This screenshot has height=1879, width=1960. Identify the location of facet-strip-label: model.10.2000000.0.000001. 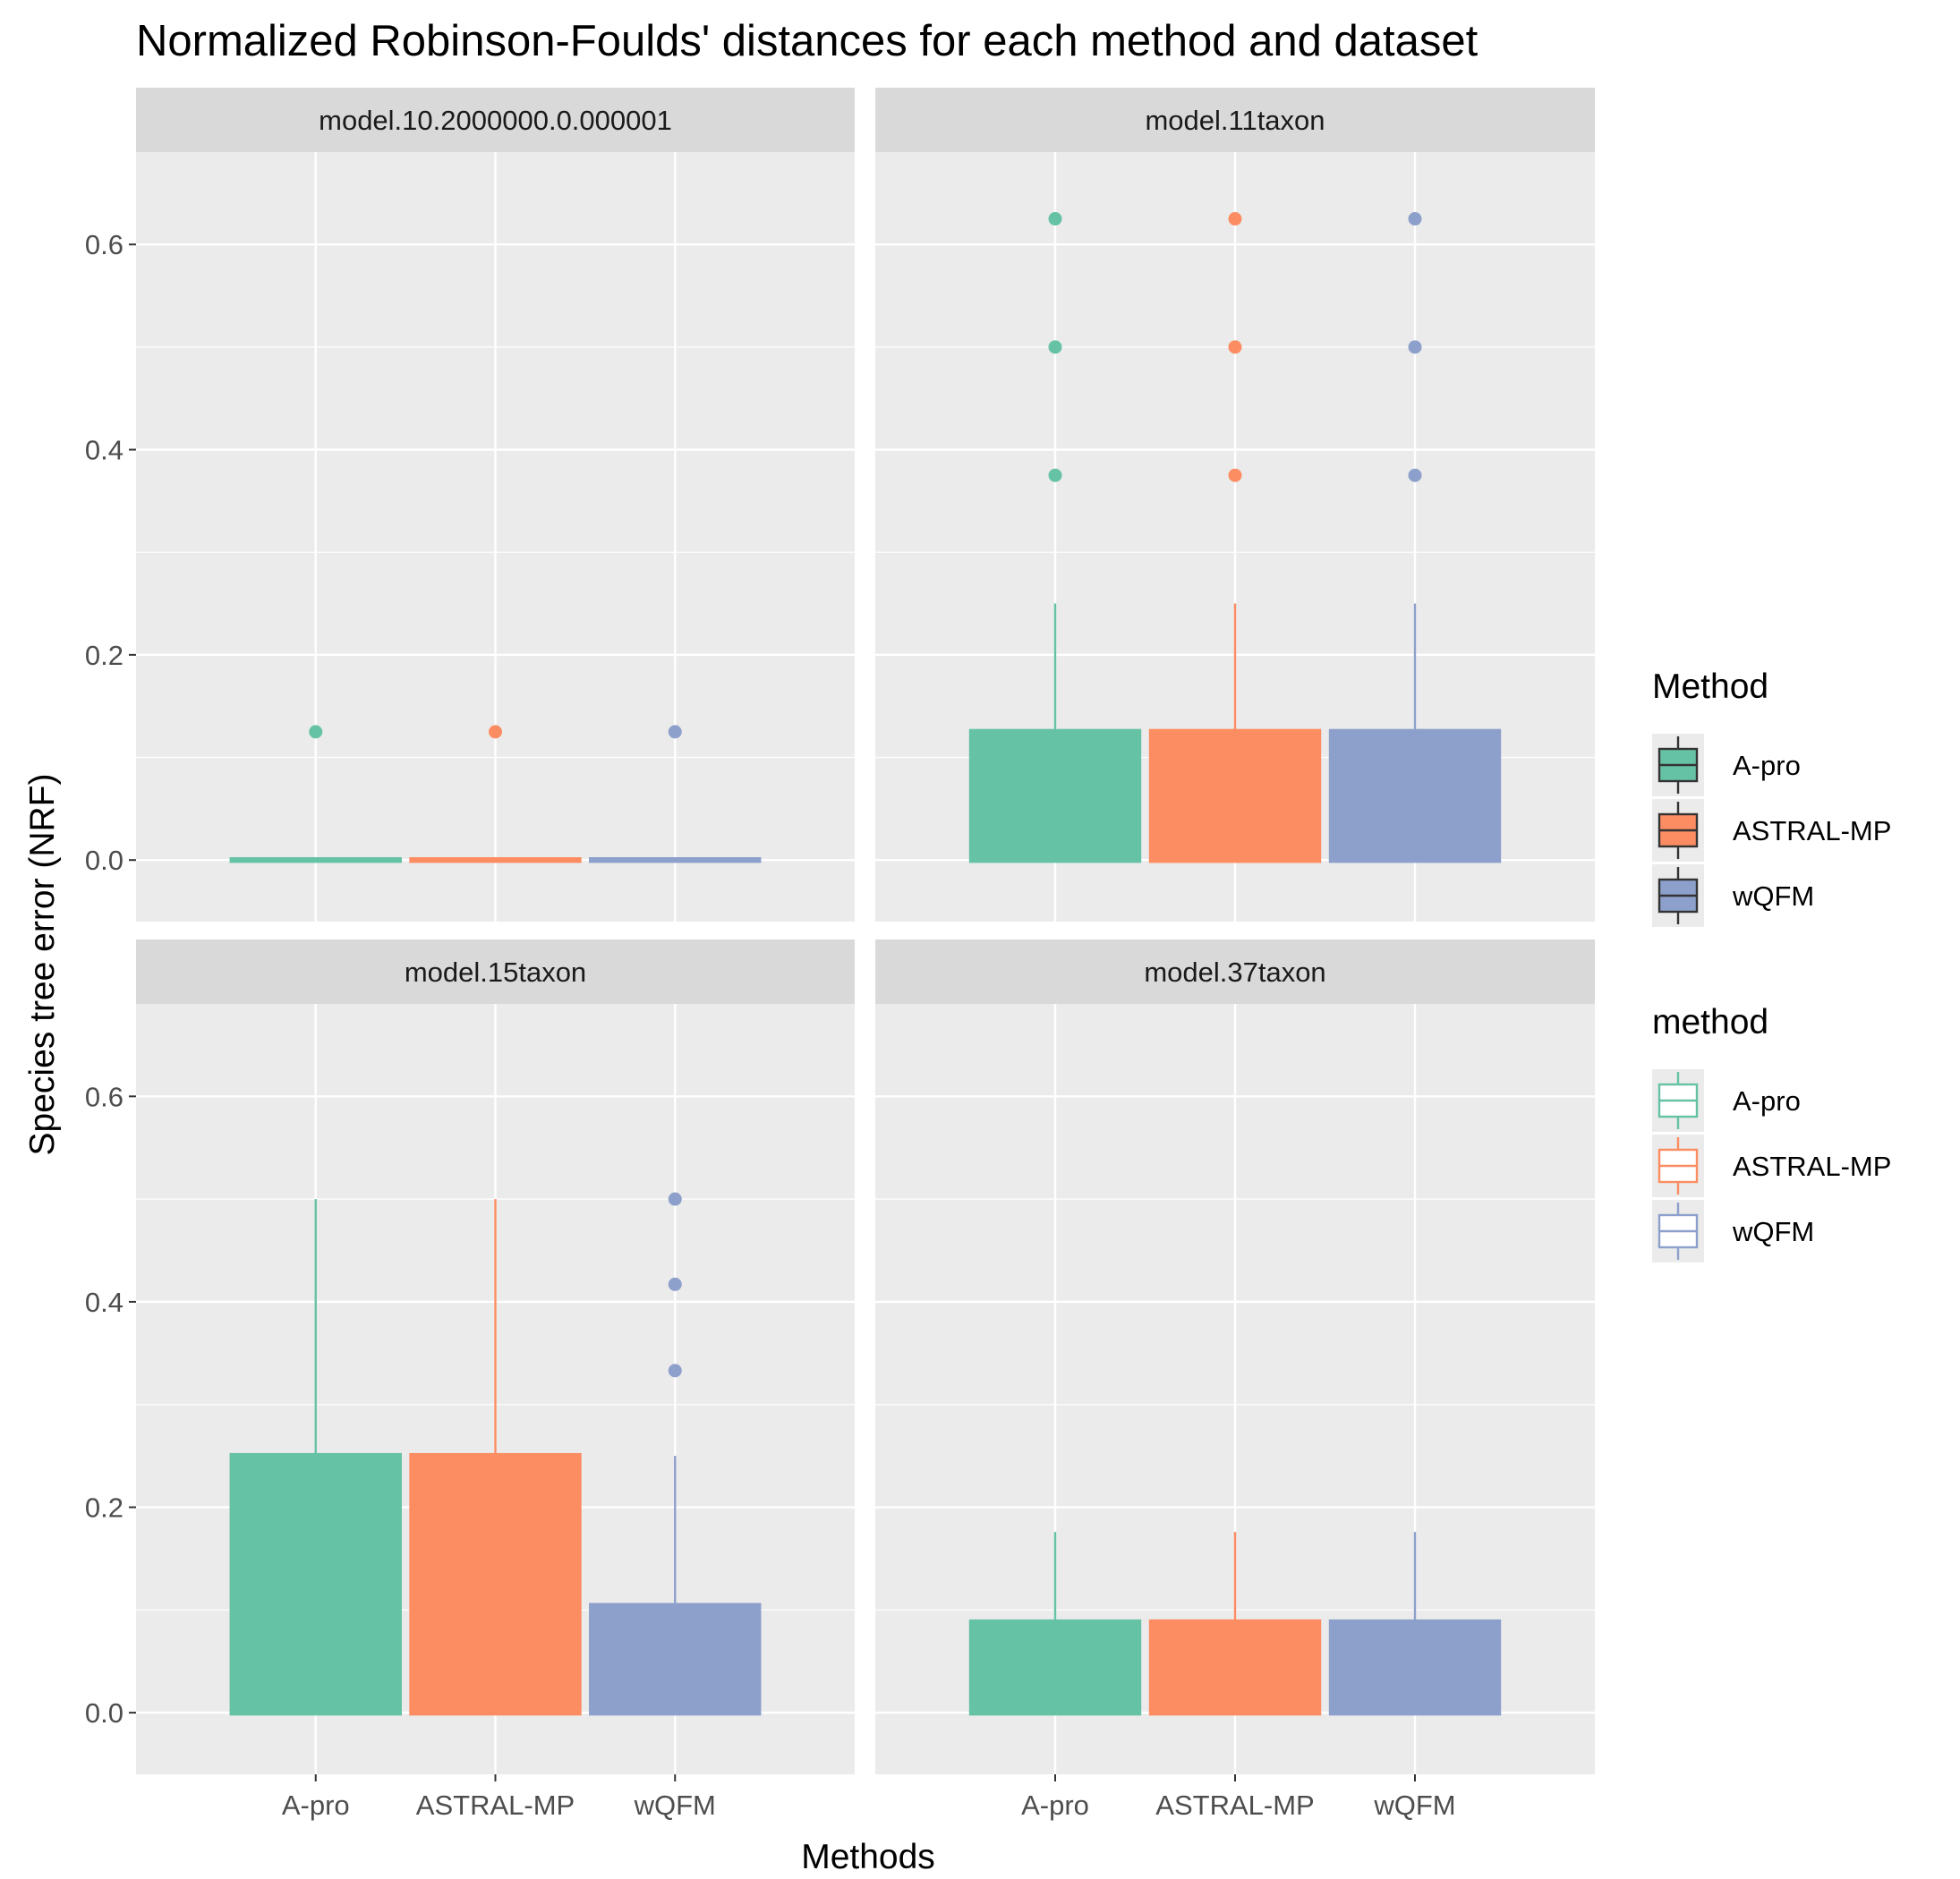
(495, 120).